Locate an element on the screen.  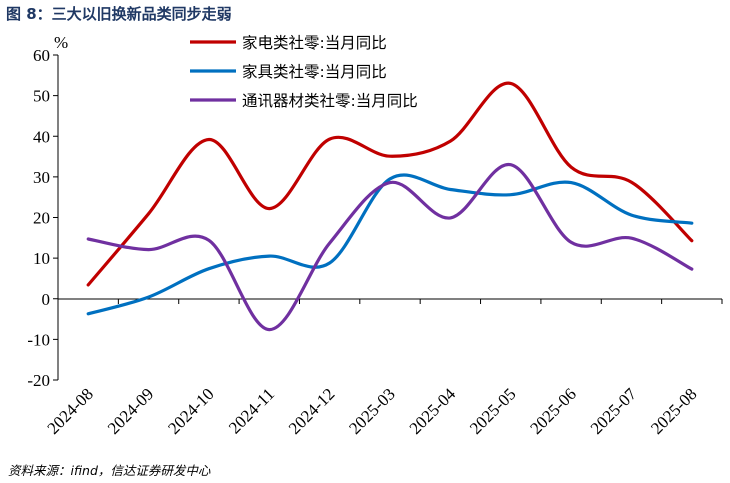
x-tick-label: 2025-04 is located at coordinates (433, 411).